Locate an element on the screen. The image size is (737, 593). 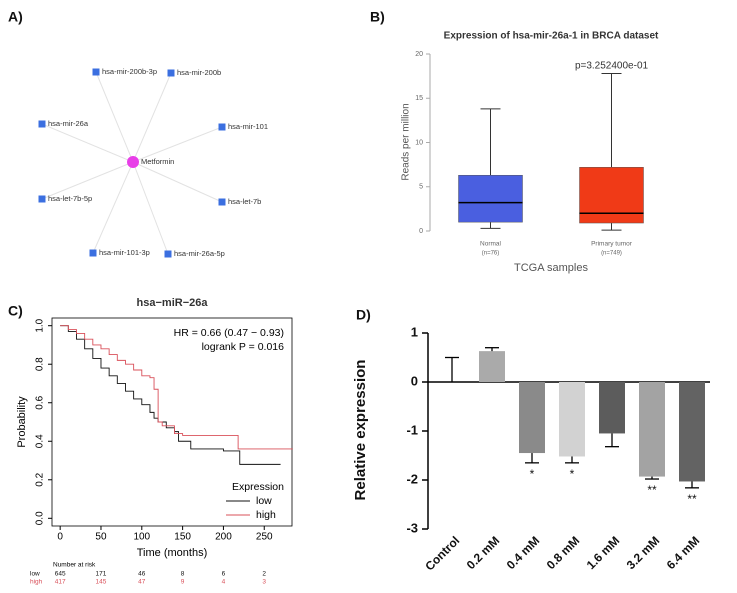
x-axis-label: Time (months) is located at coordinates (172, 553).